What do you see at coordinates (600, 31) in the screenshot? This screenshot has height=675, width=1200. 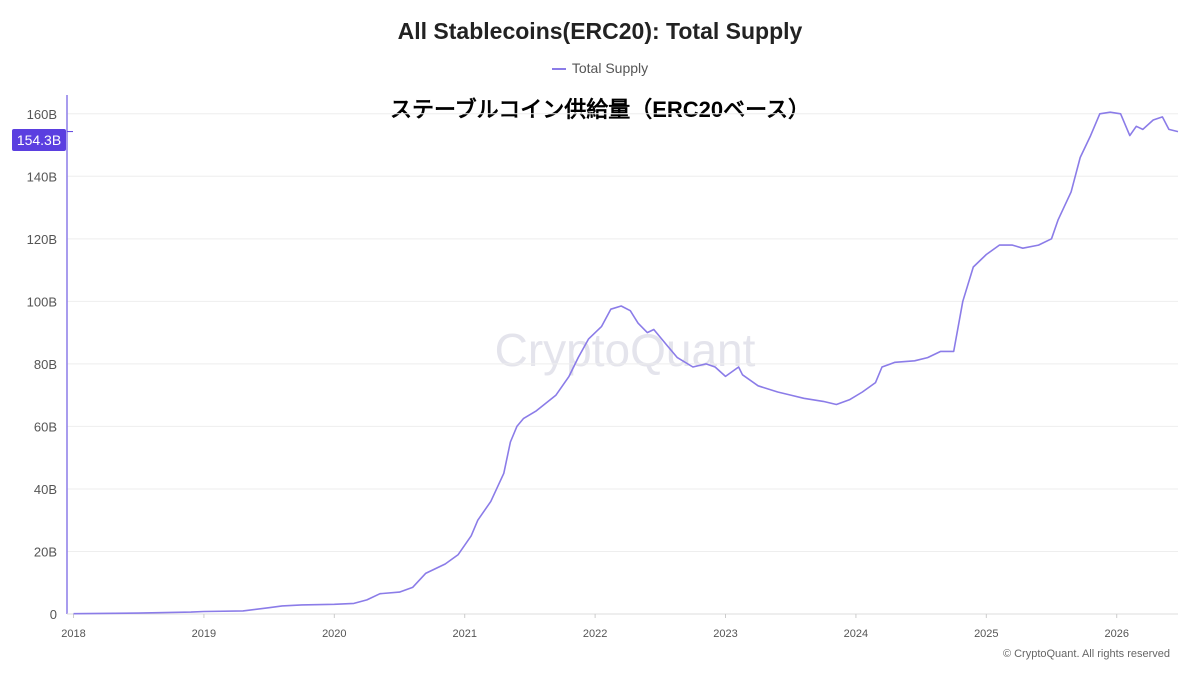 I see `chart-title: All Stablecoins(ERC20): Total Supply` at bounding box center [600, 31].